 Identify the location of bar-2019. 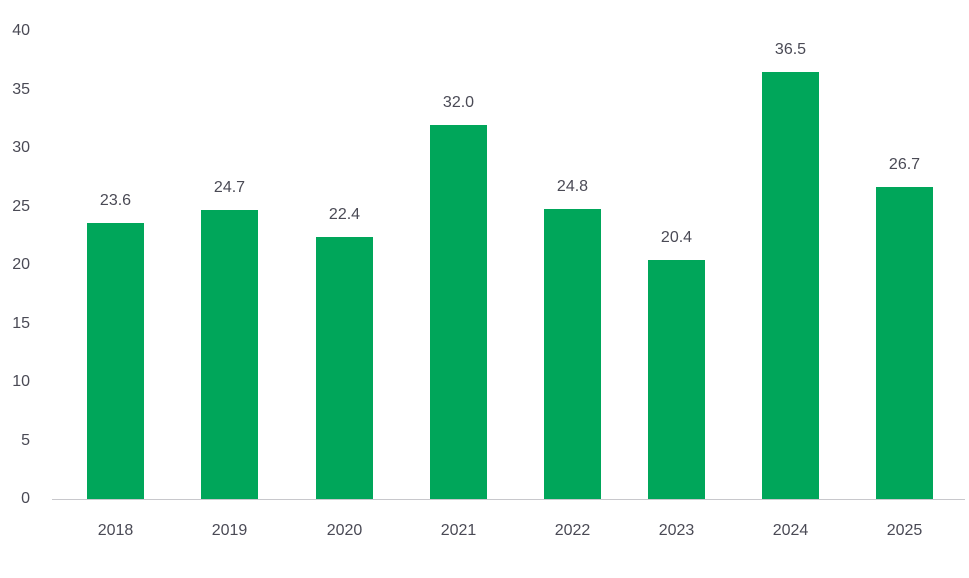
(229, 354).